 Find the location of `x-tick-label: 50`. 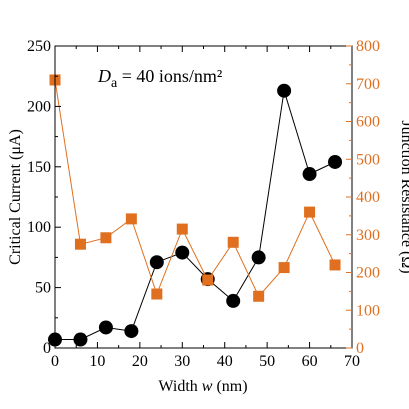

x-tick-label: 50 is located at coordinates (267, 361).